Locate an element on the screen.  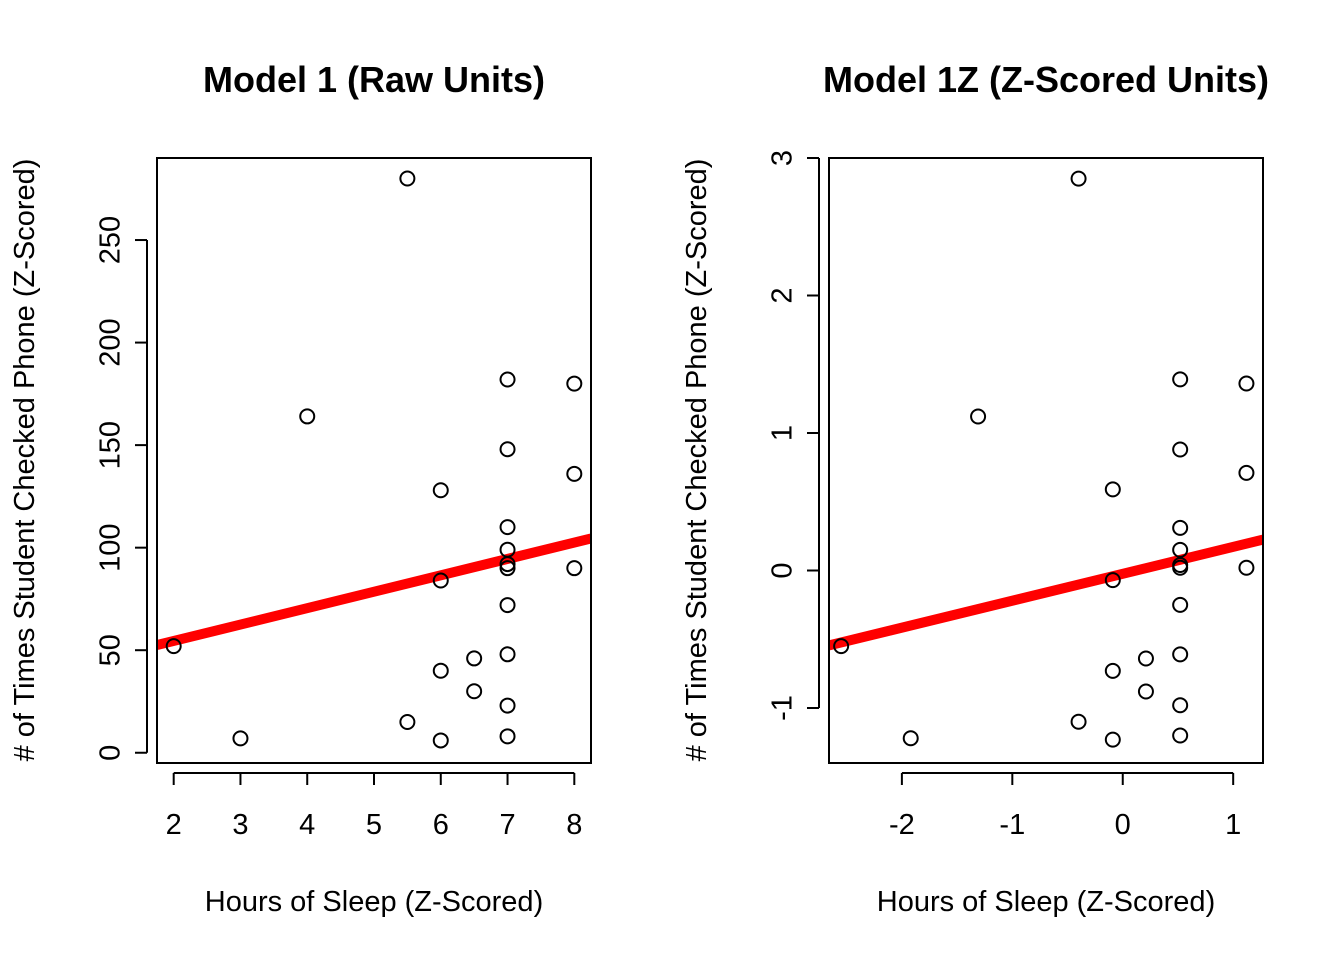
x-tick-label: -1 is located at coordinates (1012, 825).